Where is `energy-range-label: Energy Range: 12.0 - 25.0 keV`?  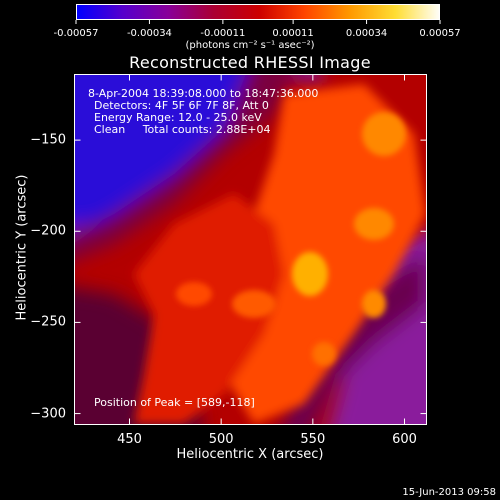 energy-range-label: Energy Range: 12.0 - 25.0 keV is located at coordinates (178, 117).